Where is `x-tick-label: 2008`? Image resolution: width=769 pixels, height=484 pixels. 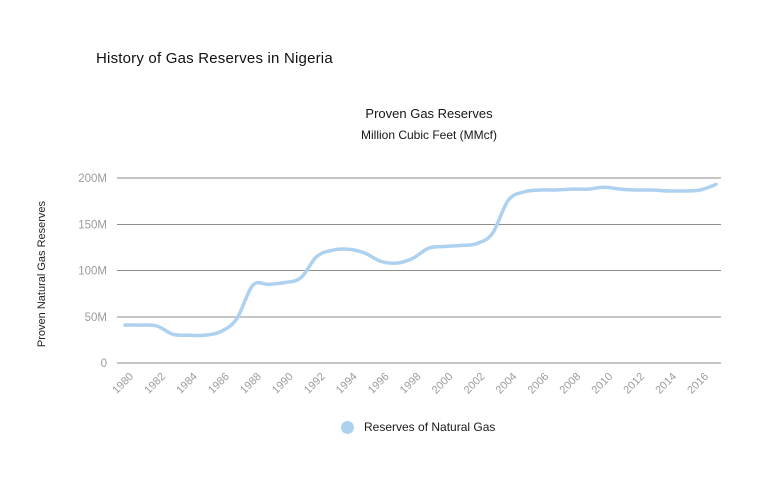
x-tick-label: 2008 is located at coordinates (571, 384).